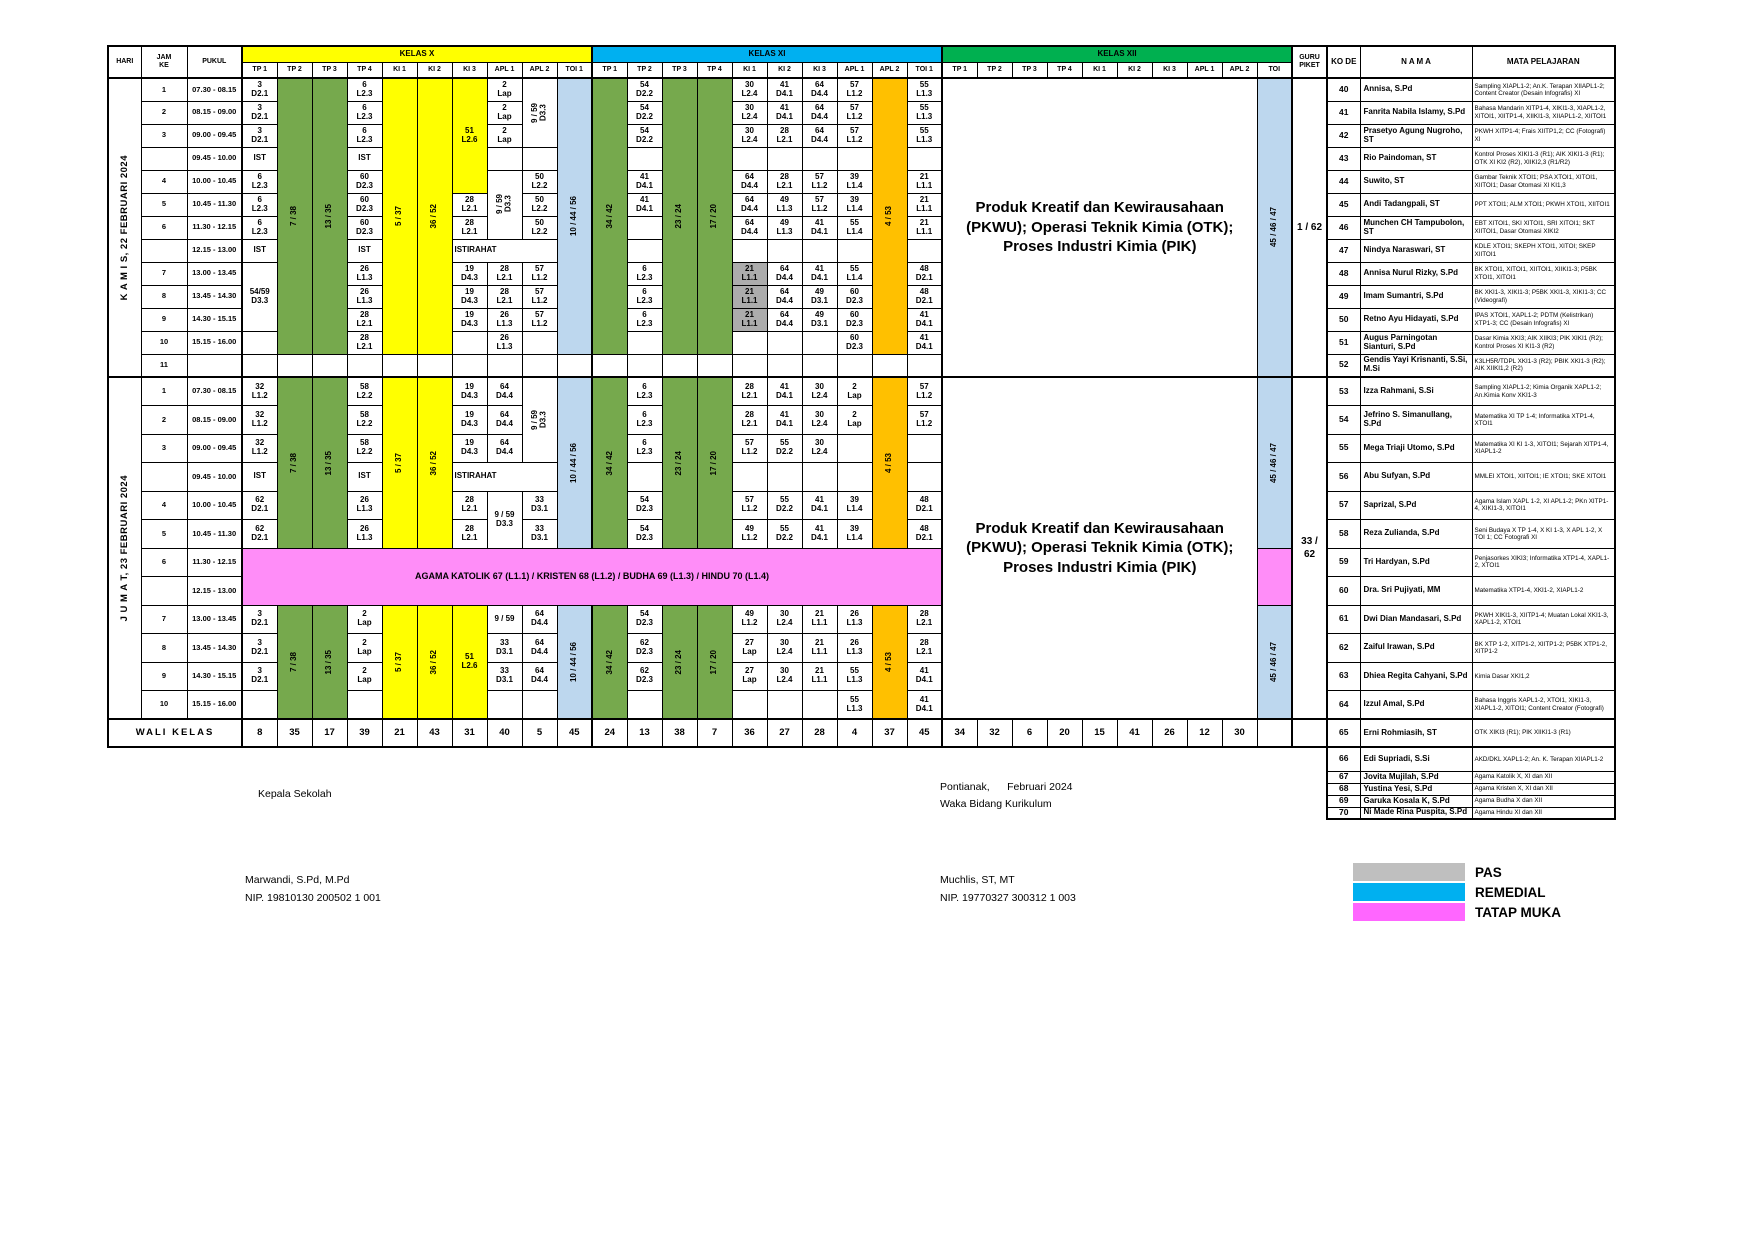 This screenshot has width=1754, height=1240. What do you see at coordinates (539, 733) in the screenshot?
I see `schedule-cell: 5` at bounding box center [539, 733].